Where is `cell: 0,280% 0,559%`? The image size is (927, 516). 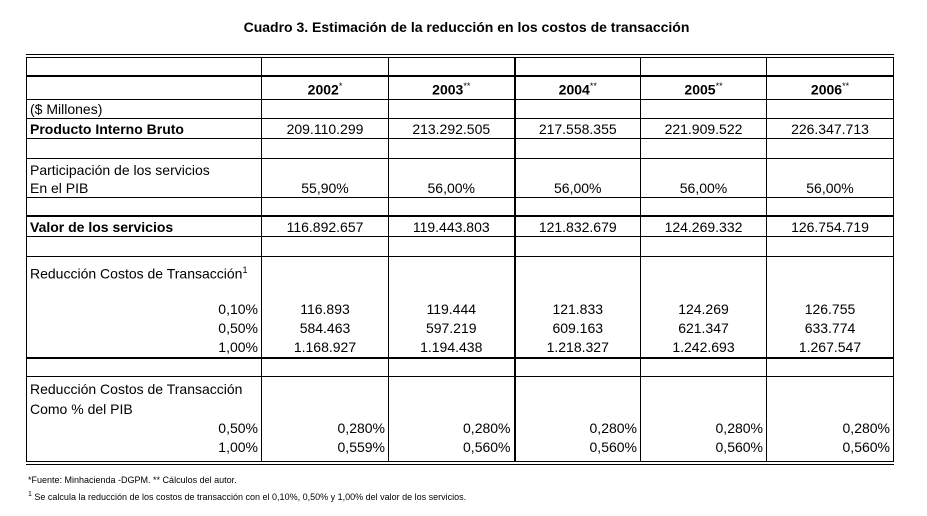 cell: 0,280% 0,559% is located at coordinates (325, 419).